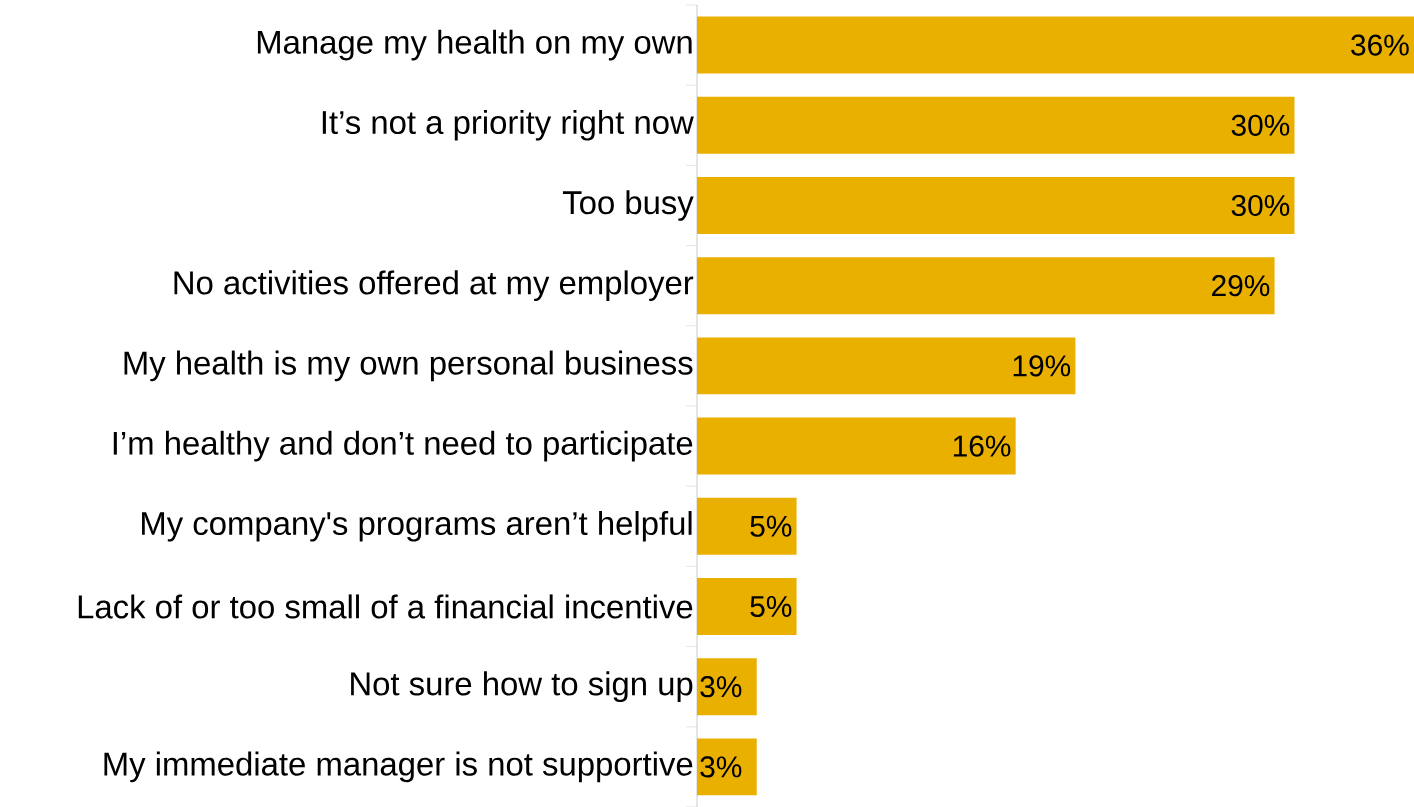 The image size is (1414, 807). What do you see at coordinates (522, 686) in the screenshot?
I see `y-tick-label: Not sure how to sign up` at bounding box center [522, 686].